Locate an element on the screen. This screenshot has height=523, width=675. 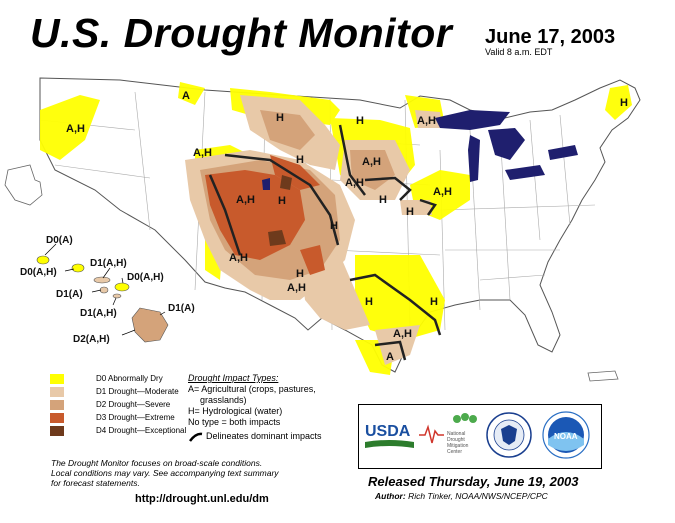
label-ks: H is located at coordinates (410, 212).